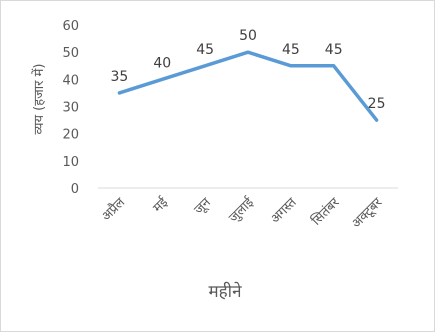 This screenshot has width=435, height=333. I want to click on y-tick-label: 10, so click(70, 162).